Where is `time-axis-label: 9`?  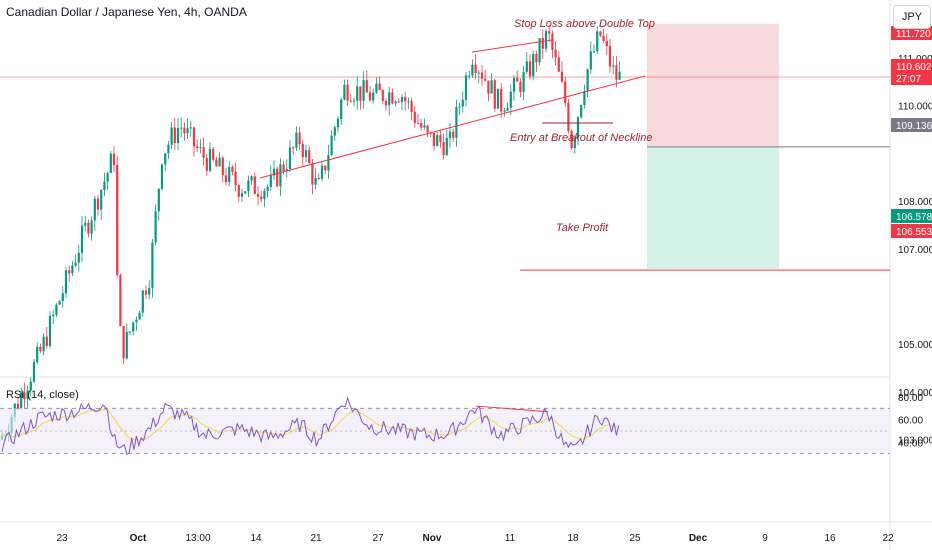
time-axis-label: 9 is located at coordinates (765, 538).